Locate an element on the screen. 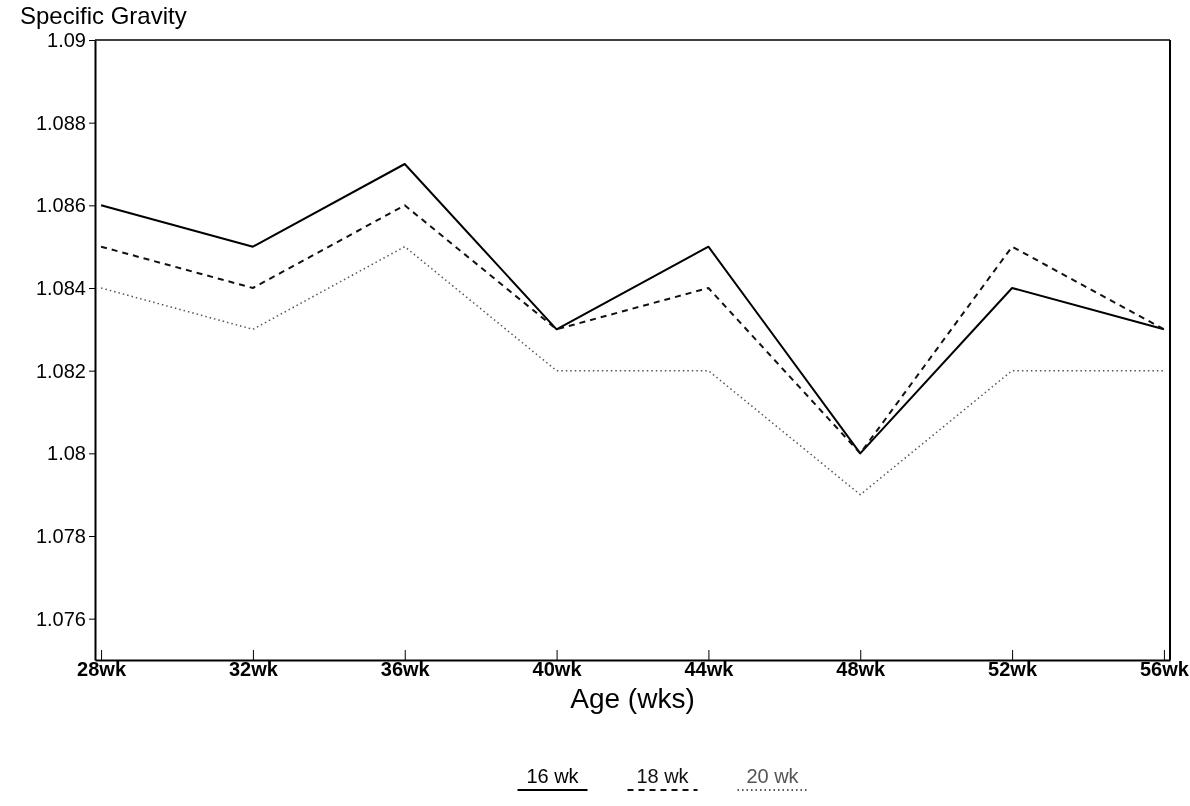 The image size is (1190, 806). x-tick-label: 52wk is located at coordinates (1013, 669).